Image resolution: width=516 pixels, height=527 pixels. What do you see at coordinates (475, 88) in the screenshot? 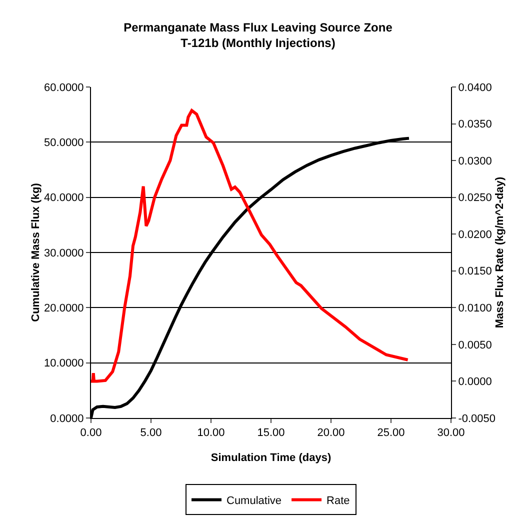
I see `y2-tick-label: 0.0400` at bounding box center [475, 88].